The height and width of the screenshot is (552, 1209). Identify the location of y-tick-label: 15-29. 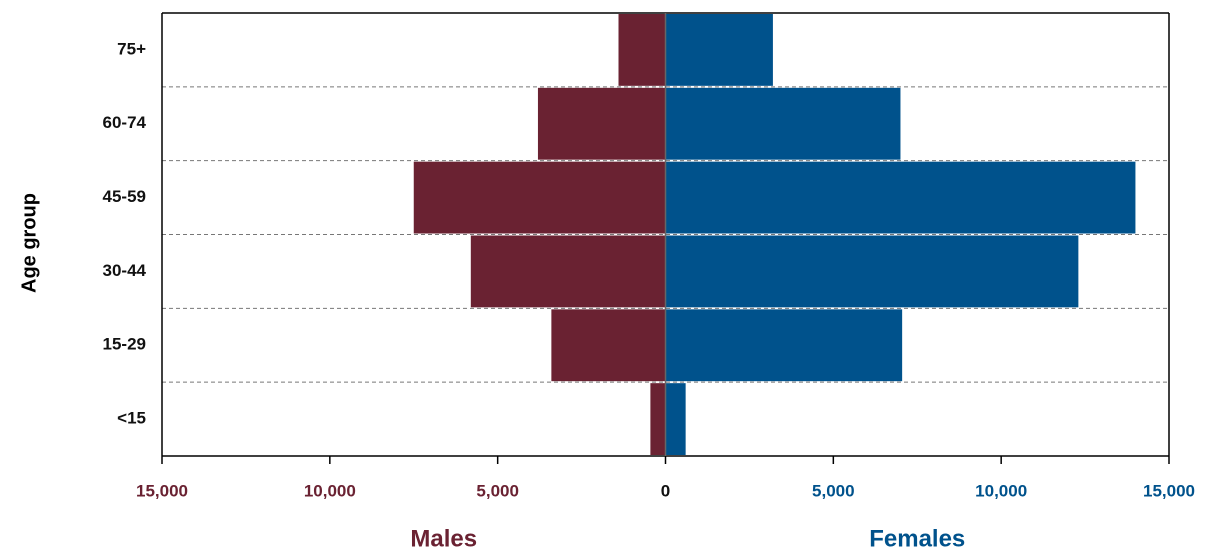
(124, 344).